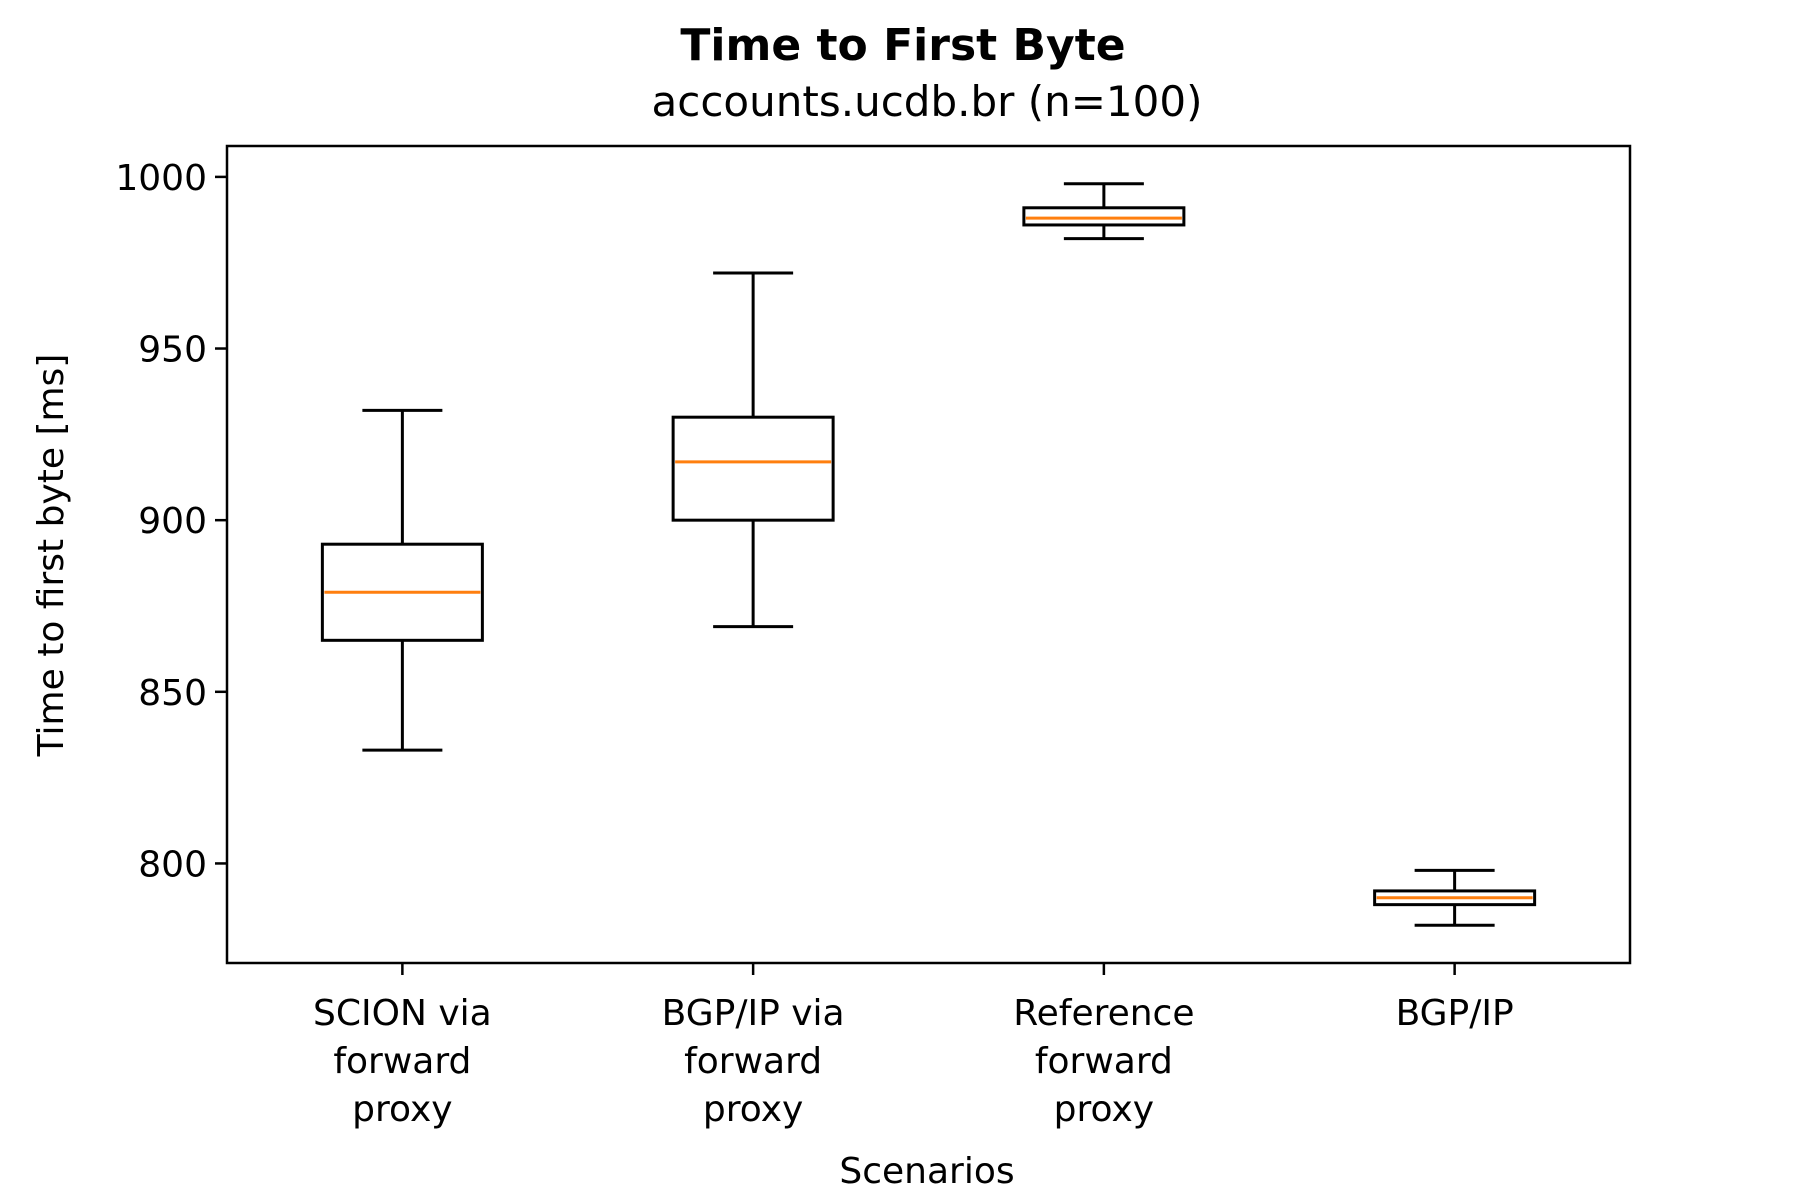 Image resolution: width=1800 pixels, height=1200 pixels. I want to click on x-tick-label: SCION via forward proxy, so click(402, 1061).